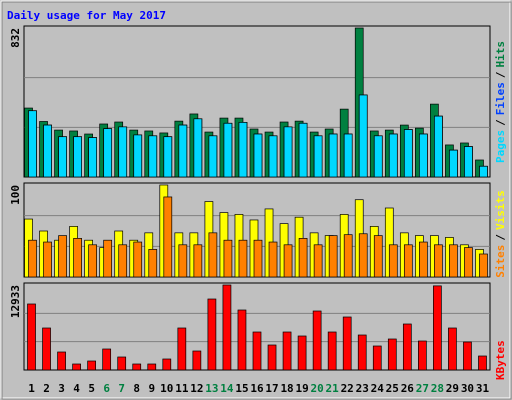 This screenshot has width=512, height=400. Describe the element at coordinates (91, 388) in the screenshot. I see `x-tick-label: 5` at that location.